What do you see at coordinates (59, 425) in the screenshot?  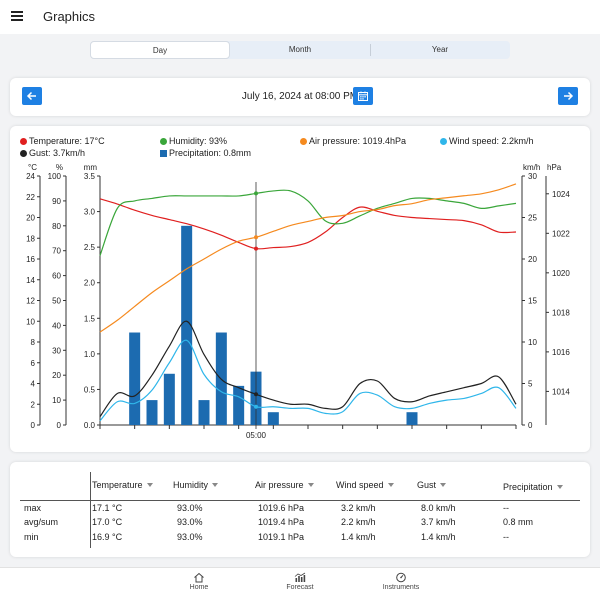 I see `humidity-tick-label: 0` at bounding box center [59, 425].